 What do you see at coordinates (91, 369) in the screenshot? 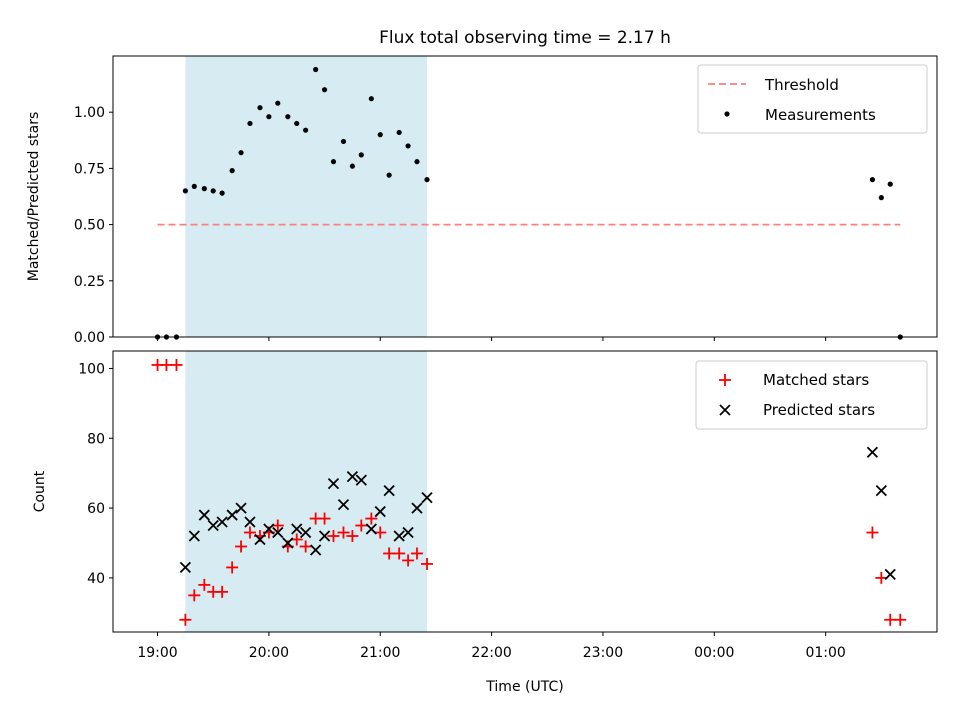
I see `y-tick-label: 100` at bounding box center [91, 369].